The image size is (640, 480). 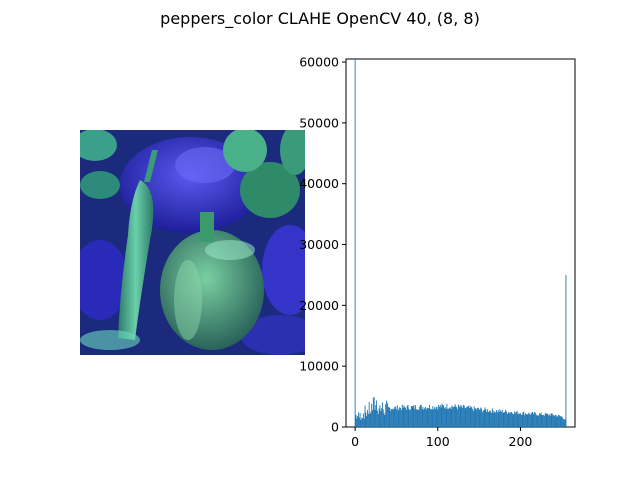 I want to click on y-tick-label: 10000, so click(x=319, y=366).